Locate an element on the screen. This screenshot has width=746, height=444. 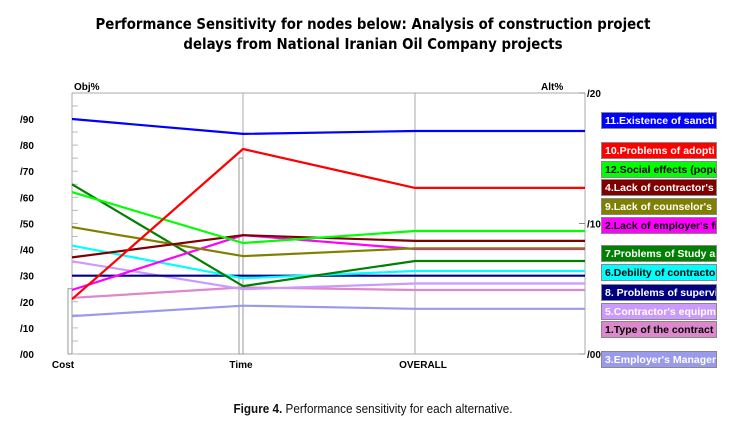
y-tick-label: /90 is located at coordinates (27, 120).